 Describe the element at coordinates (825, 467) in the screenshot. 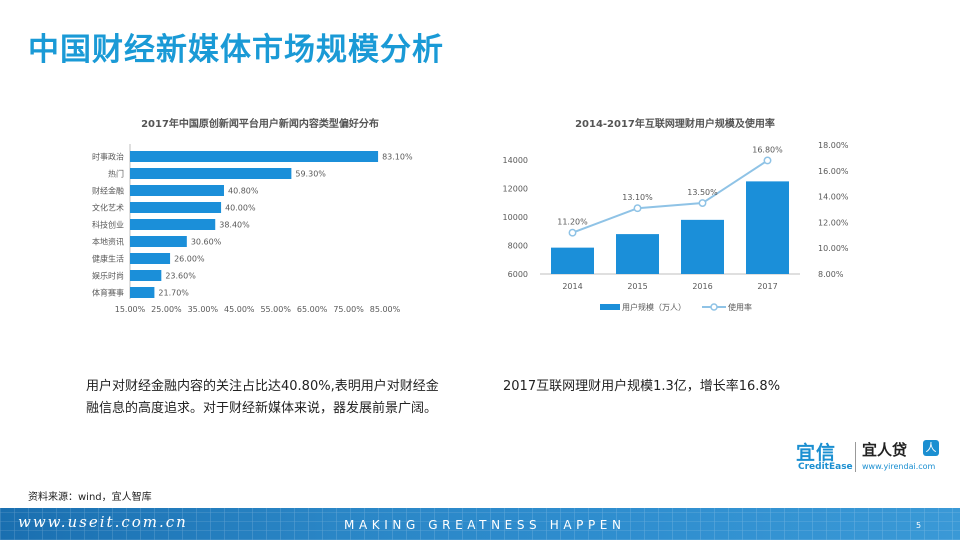

I see `creditease-logo-sub: CreditEase` at that location.